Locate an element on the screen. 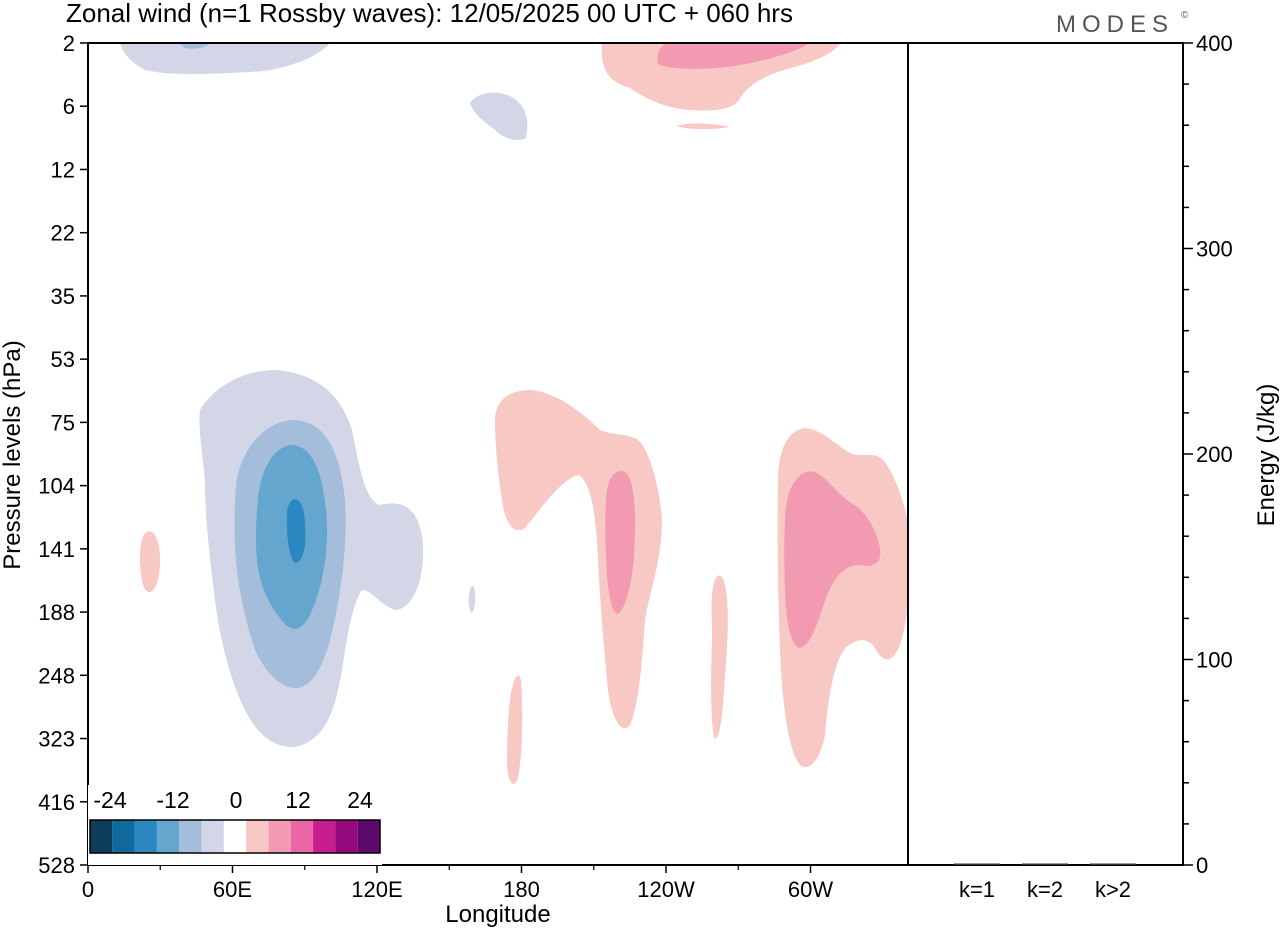  y-ticks: 2 6 12 22 35 53 75 104 141 188 248 323 416 528 is located at coordinates (63, 454).